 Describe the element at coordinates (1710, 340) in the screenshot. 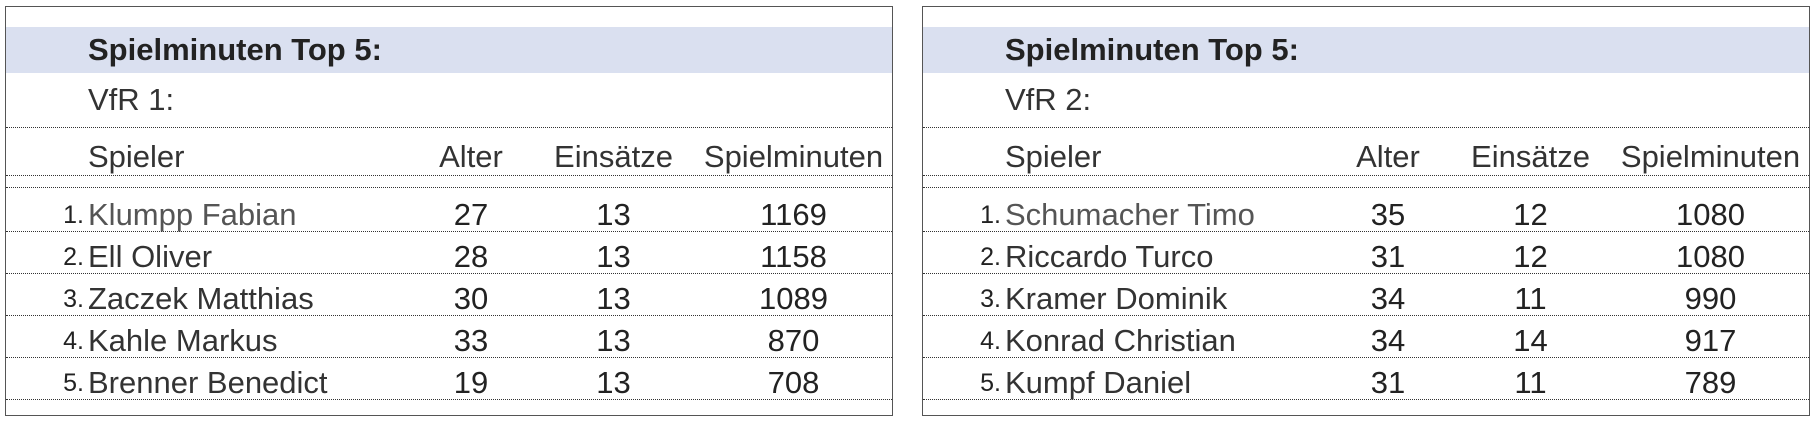

I see `minutes-cell: 917` at that location.